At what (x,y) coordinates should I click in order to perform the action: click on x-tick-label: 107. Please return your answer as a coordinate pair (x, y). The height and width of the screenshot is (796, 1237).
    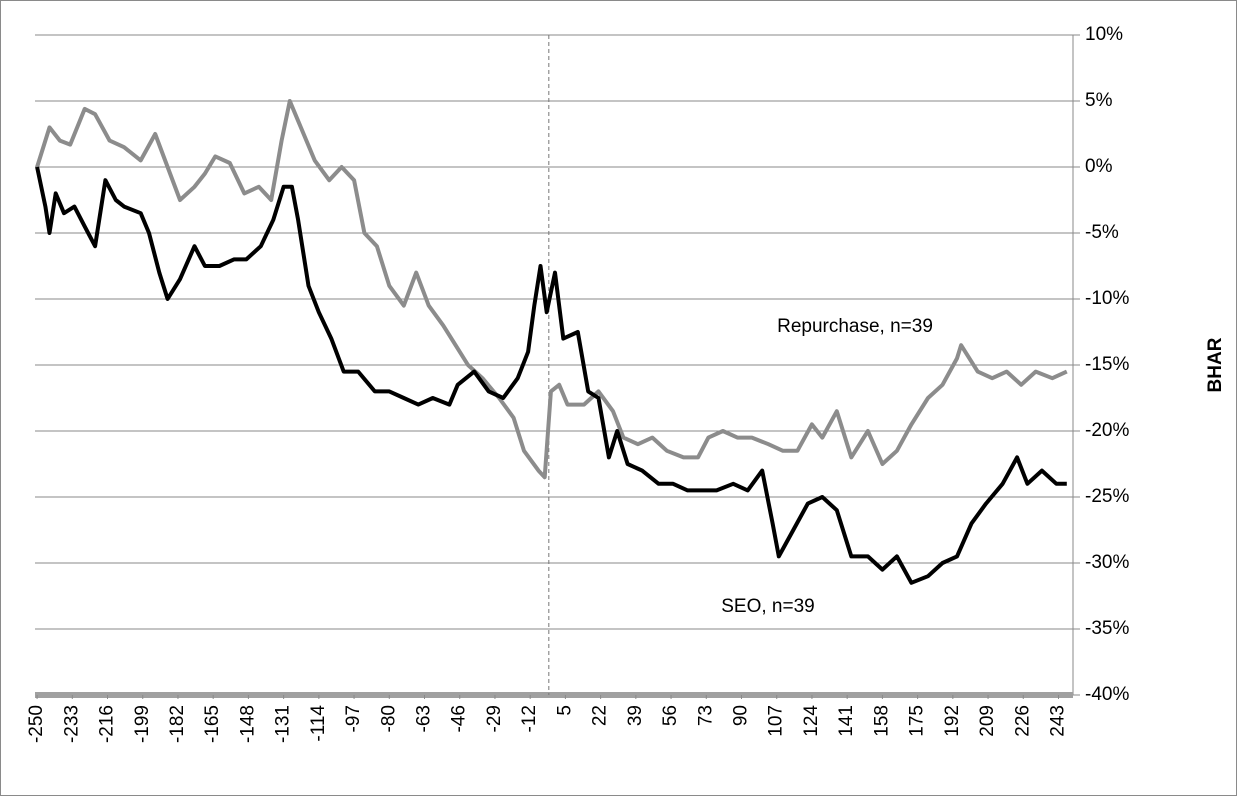
    Looking at the image, I should click on (776, 721).